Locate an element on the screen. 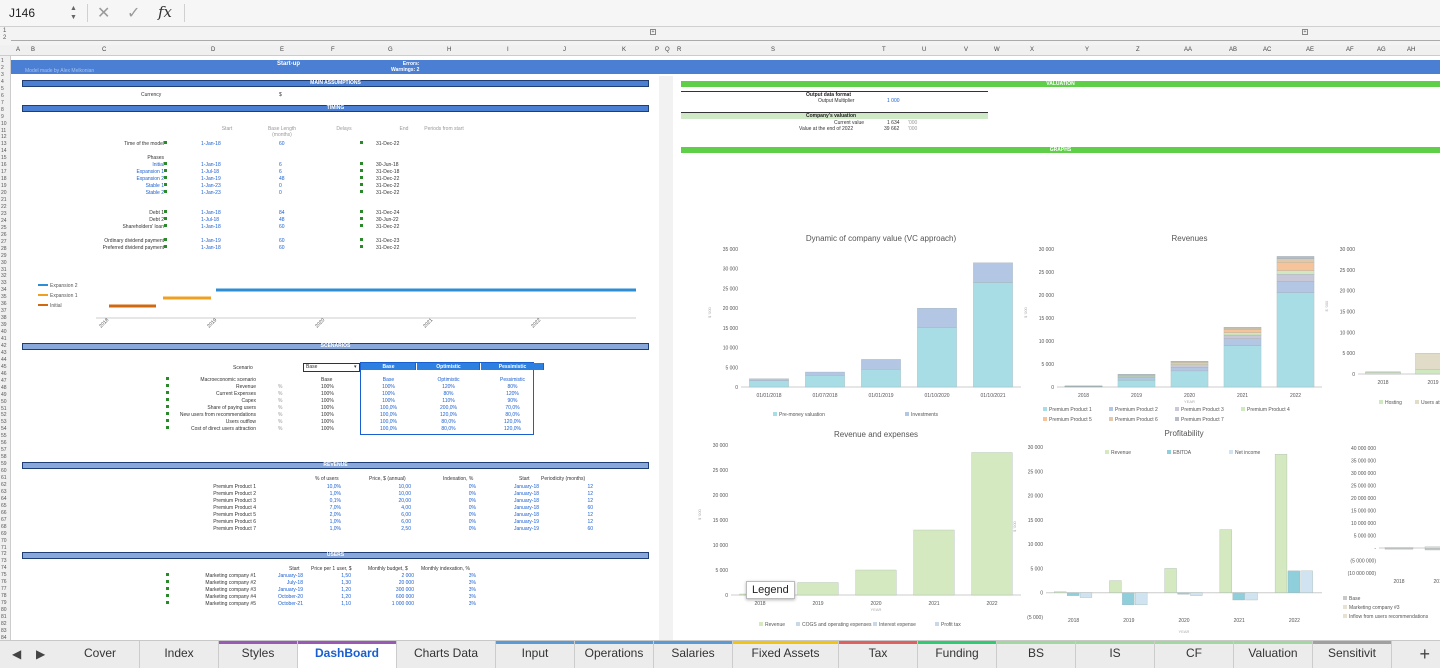  sheet-tab: Operations is located at coordinates (614, 654).